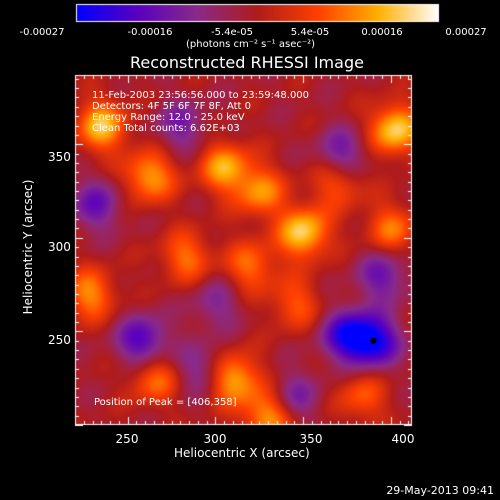 This screenshot has width=500, height=500. What do you see at coordinates (150, 32) in the screenshot?
I see `colorbar-tick-label: -0.00016` at bounding box center [150, 32].